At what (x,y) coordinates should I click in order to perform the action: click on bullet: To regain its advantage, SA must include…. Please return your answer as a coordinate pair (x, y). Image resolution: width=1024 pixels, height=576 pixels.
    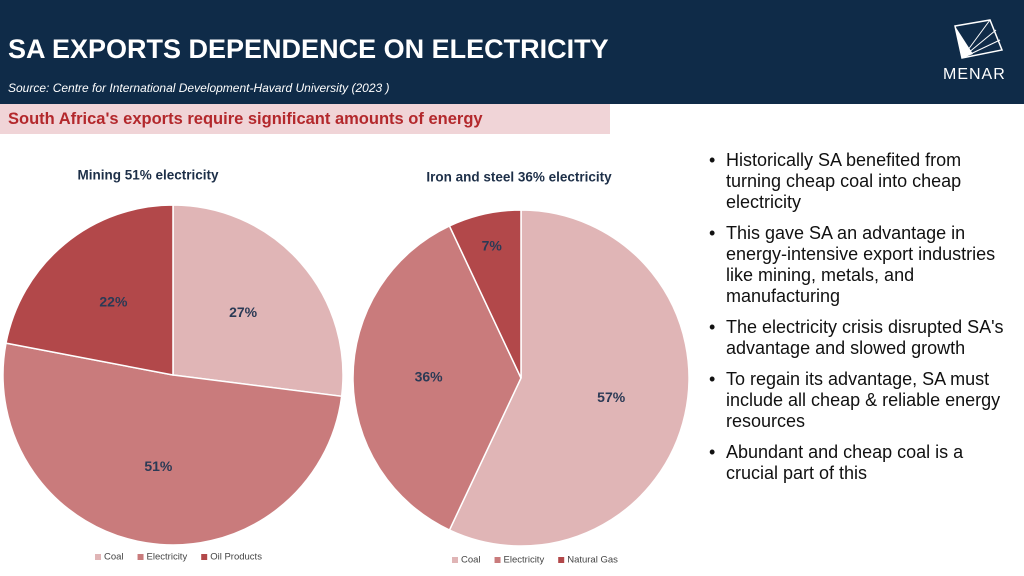
    Looking at the image, I should click on (859, 400).